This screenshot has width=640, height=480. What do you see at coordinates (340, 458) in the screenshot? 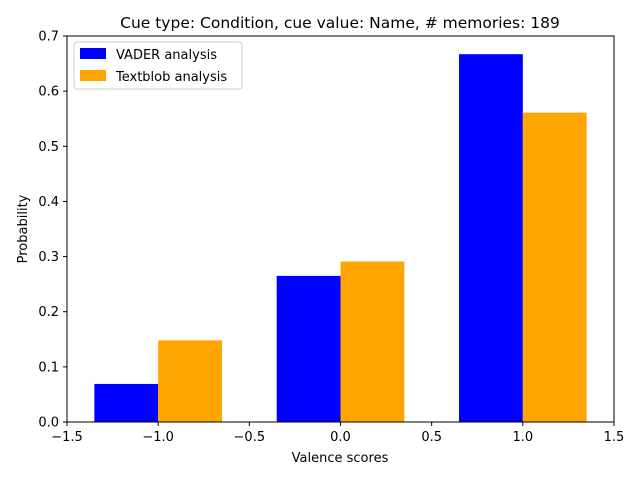
I see `x-axis-label: Valence scores` at bounding box center [340, 458].